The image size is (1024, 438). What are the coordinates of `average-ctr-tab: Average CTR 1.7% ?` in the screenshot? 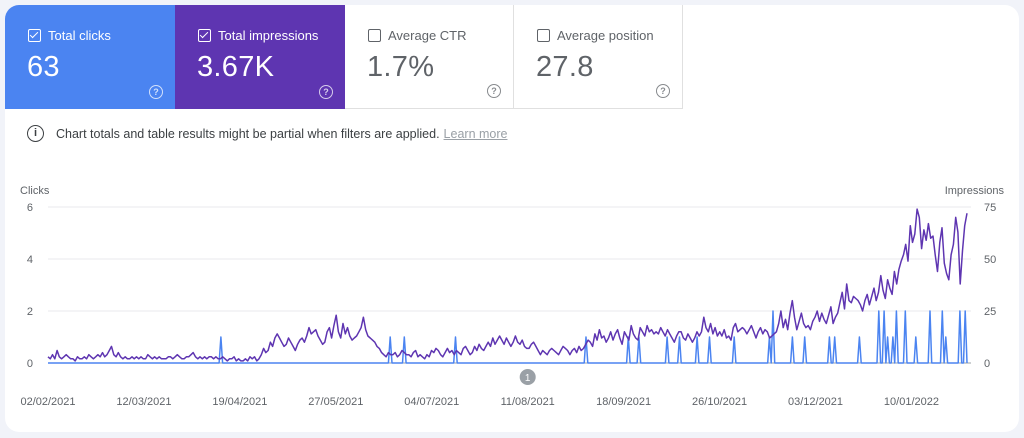 It's located at (429, 57).